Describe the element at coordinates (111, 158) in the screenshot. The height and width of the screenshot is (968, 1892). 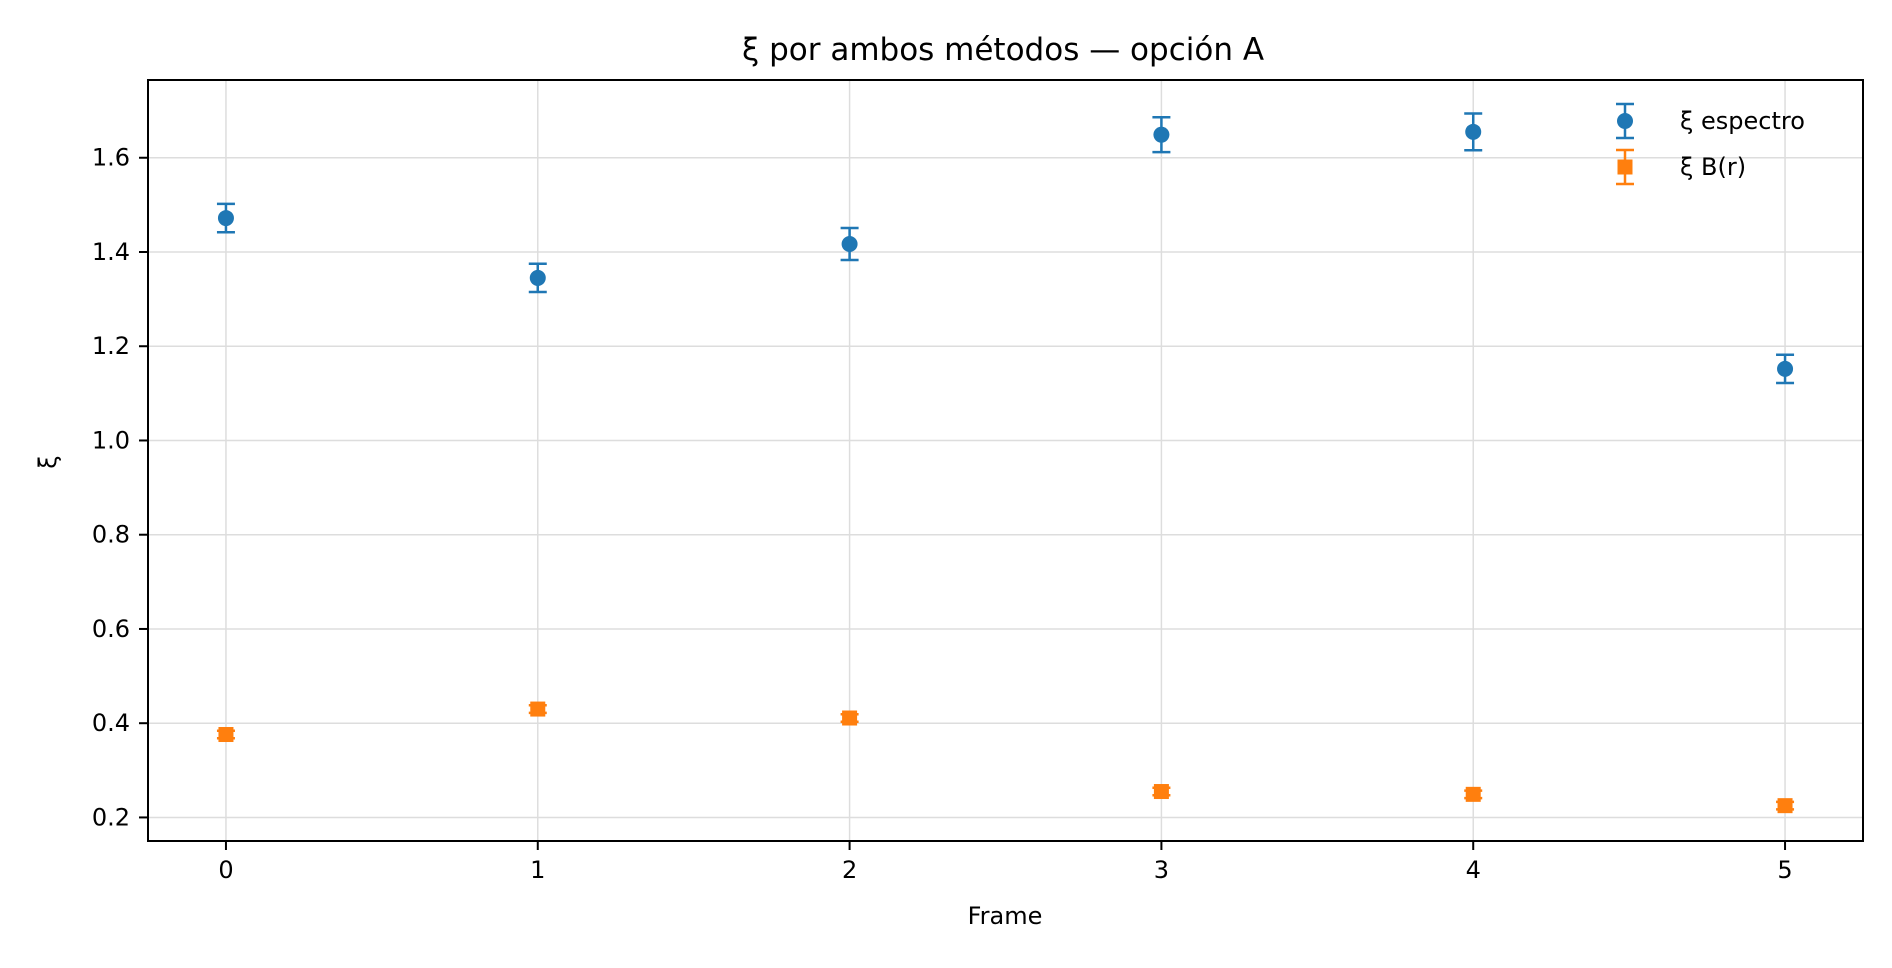
I see `y-tick-label: 1.6` at that location.